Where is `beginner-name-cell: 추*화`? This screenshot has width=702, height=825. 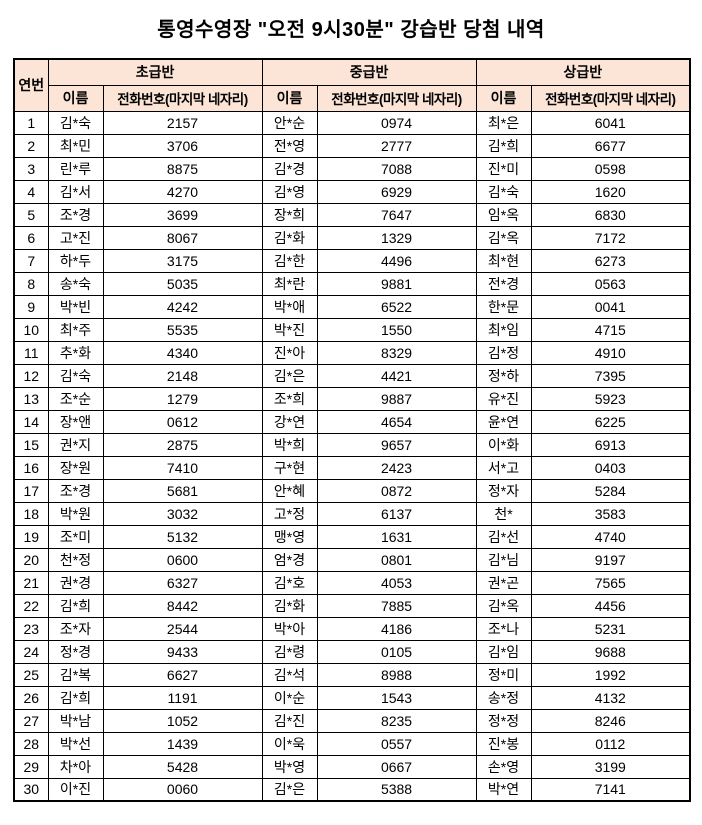
beginner-name-cell: 추*화 is located at coordinates (75, 352).